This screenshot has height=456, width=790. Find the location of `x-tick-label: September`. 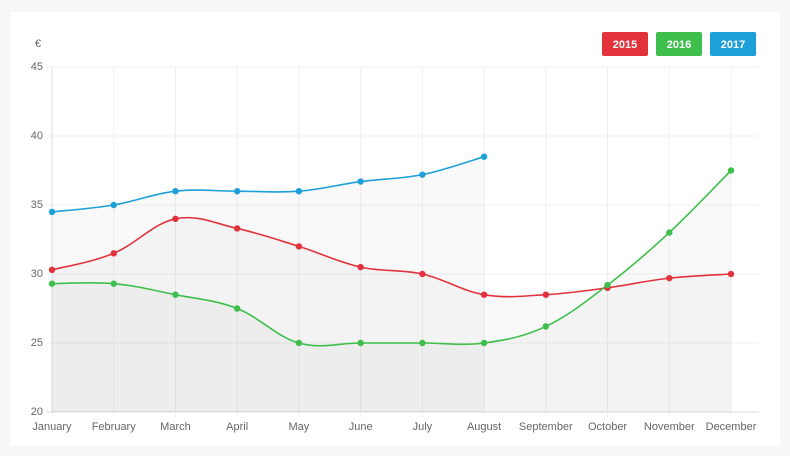

x-tick-label: September is located at coordinates (546, 427).